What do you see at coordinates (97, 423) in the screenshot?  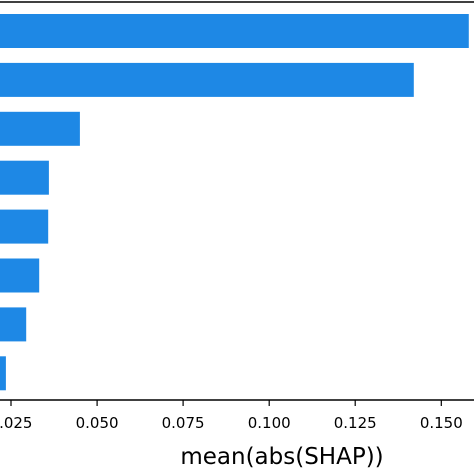 I see `x-tick-label-2: 0.050` at bounding box center [97, 423].